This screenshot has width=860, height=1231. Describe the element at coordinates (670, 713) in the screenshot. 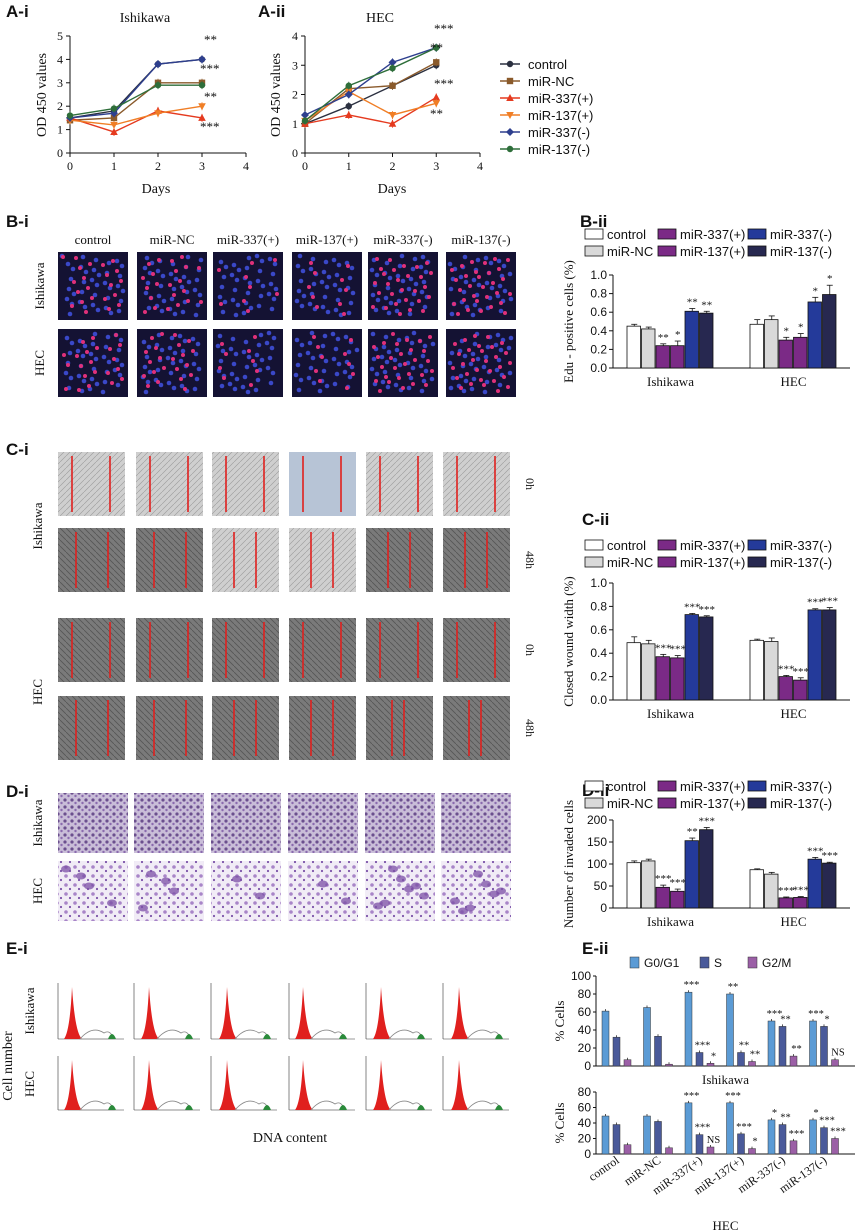

I see `category-label: Ishikawa` at that location.